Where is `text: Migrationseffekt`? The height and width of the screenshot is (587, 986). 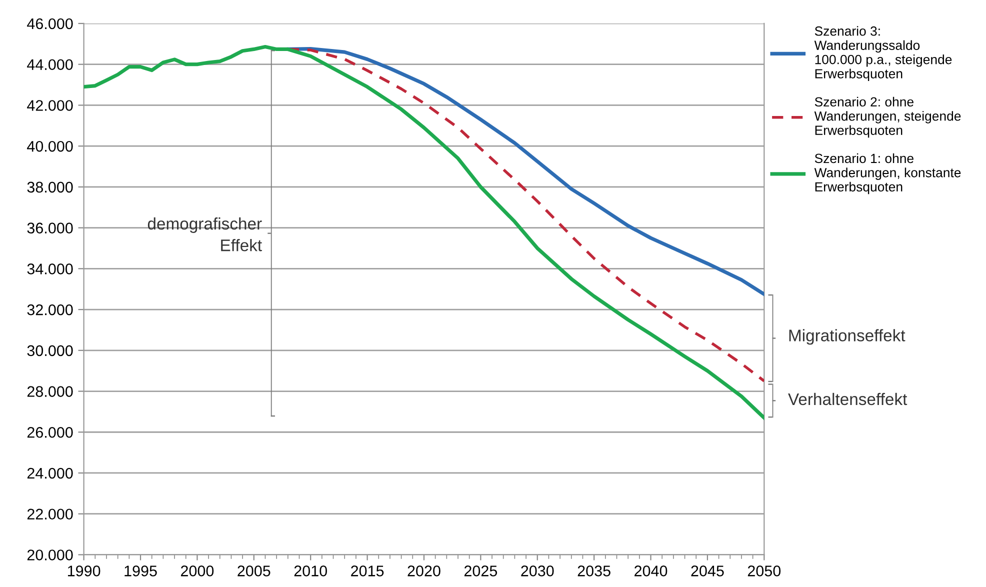
text: Migrationseffekt is located at coordinates (847, 337).